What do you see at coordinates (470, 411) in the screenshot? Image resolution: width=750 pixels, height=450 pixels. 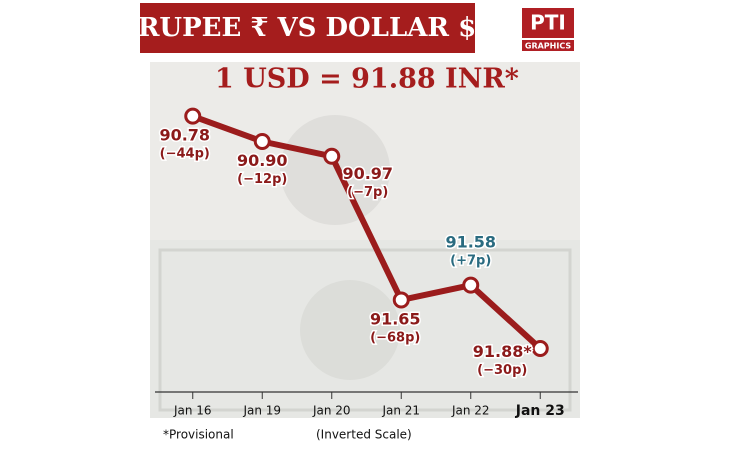 I see `x-tick-label: Jan 22` at bounding box center [470, 411].